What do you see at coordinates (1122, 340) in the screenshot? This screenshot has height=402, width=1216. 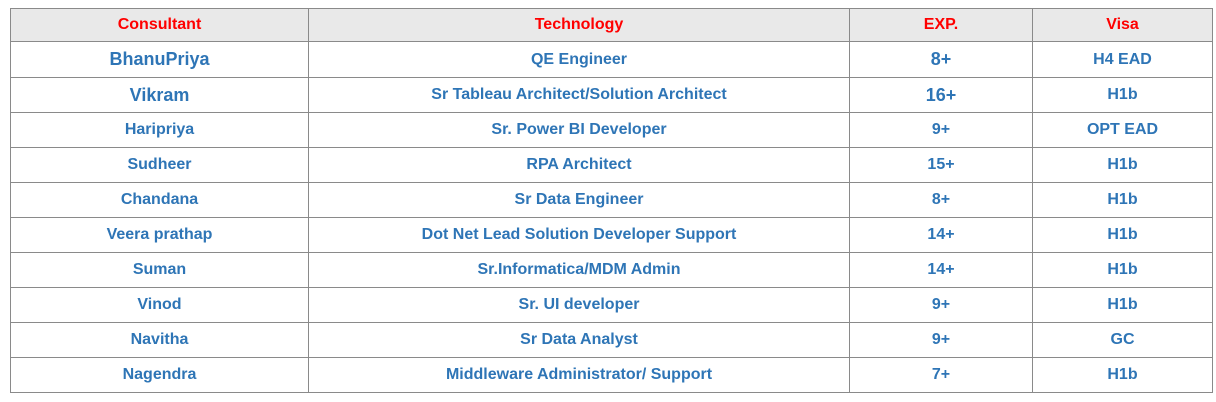 I see `cell-visa: GC` at bounding box center [1122, 340].